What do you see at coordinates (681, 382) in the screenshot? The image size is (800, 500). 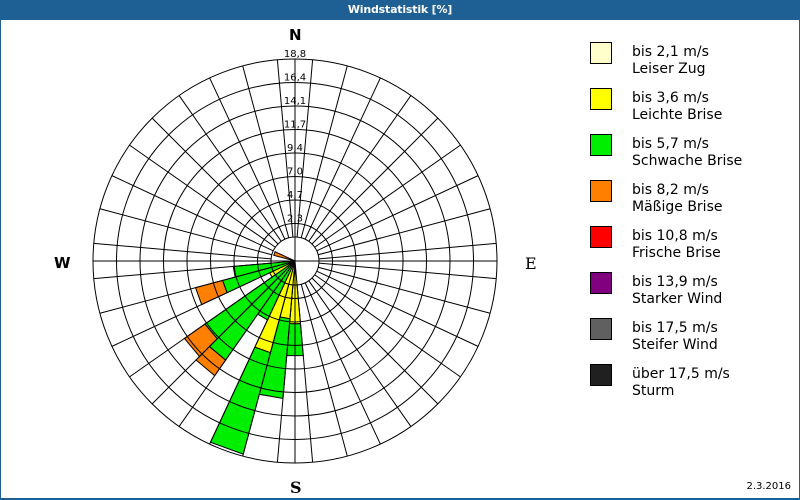 I see `legend-label: über 17,5 m/s Sturm` at bounding box center [681, 382].